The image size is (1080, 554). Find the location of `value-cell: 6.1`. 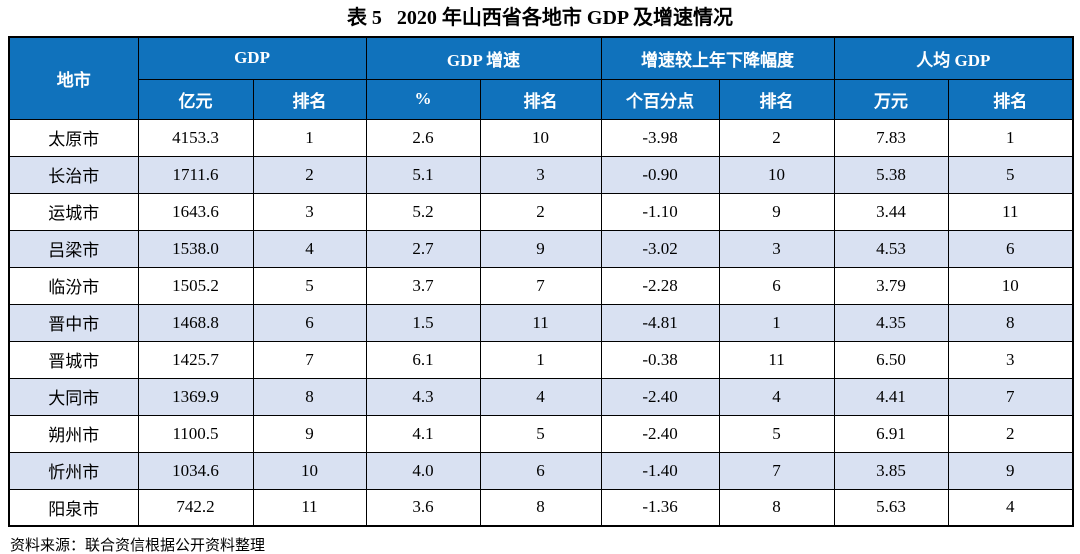

value-cell: 6.1 is located at coordinates (423, 359).